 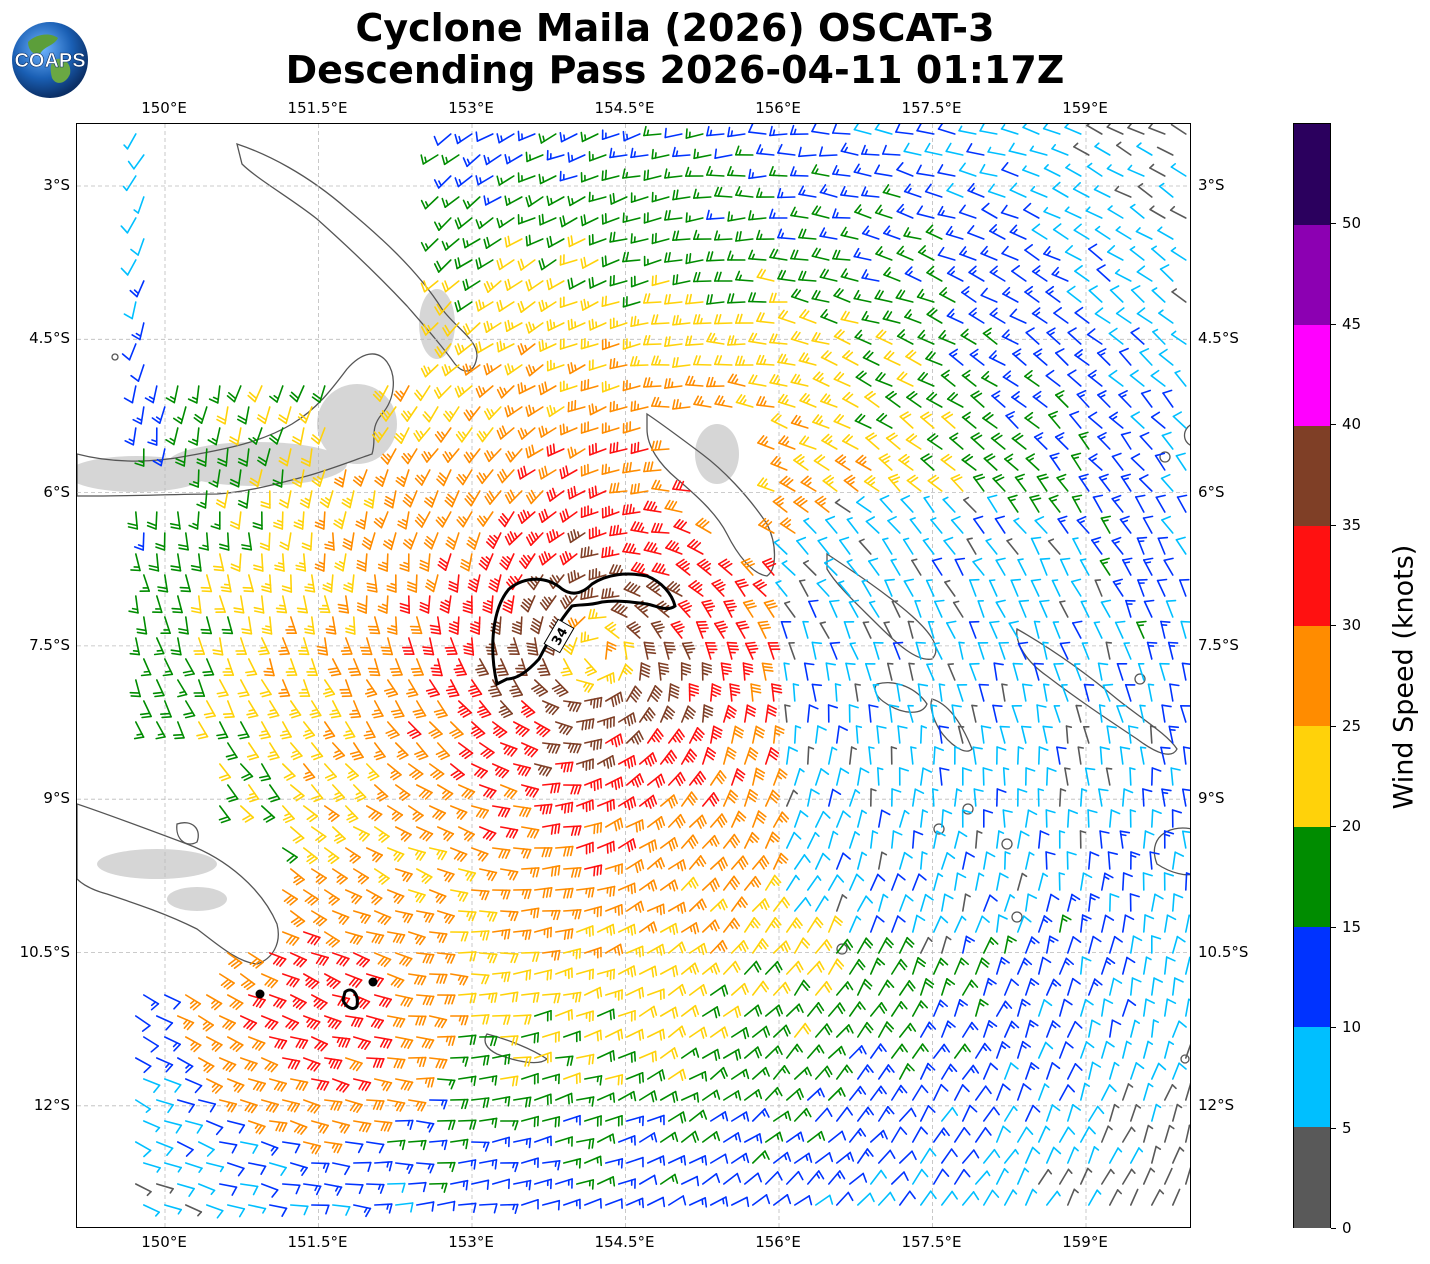 What do you see at coordinates (1352, 223) in the screenshot?
I see `colorbar-tick-label: 50` at bounding box center [1352, 223].